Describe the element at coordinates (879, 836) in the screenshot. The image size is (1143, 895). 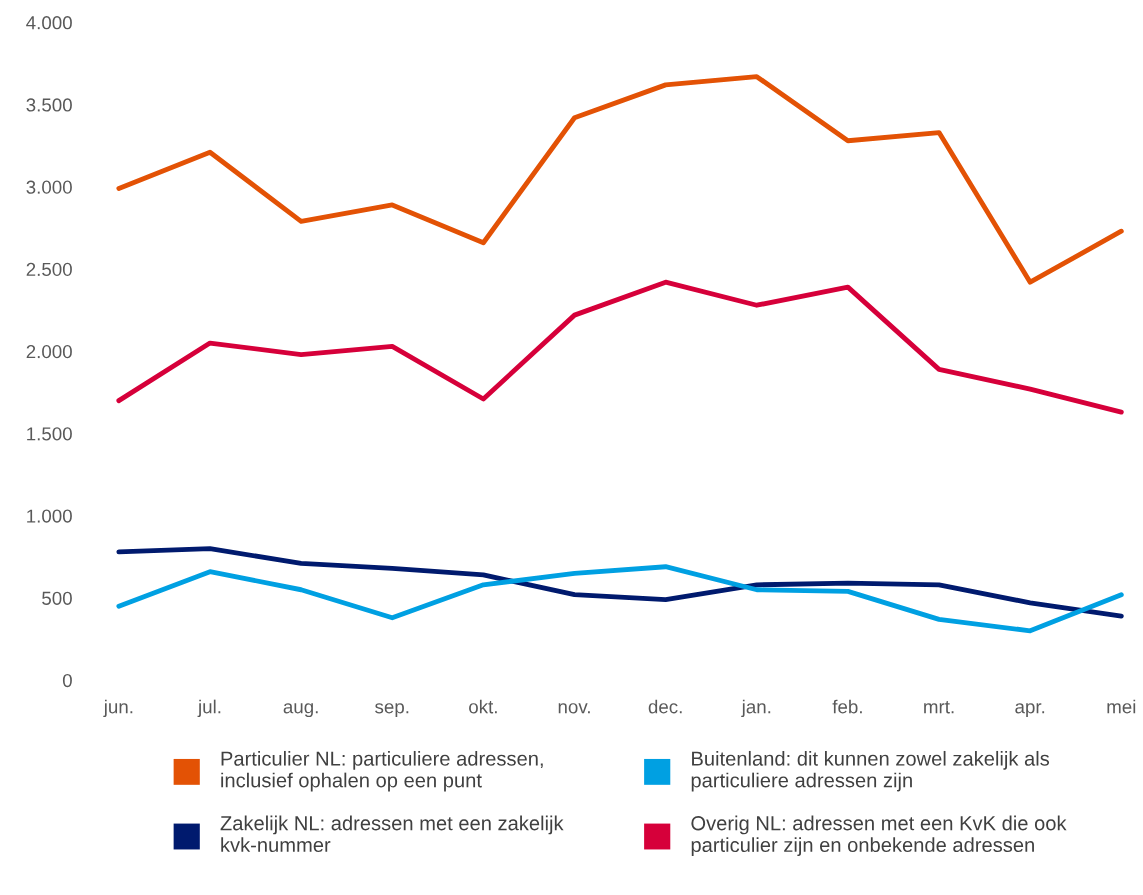
I see `legend-label: Overig NL: adressen met een KvK die ook particulier zijn en onbekende adressen` at that location.